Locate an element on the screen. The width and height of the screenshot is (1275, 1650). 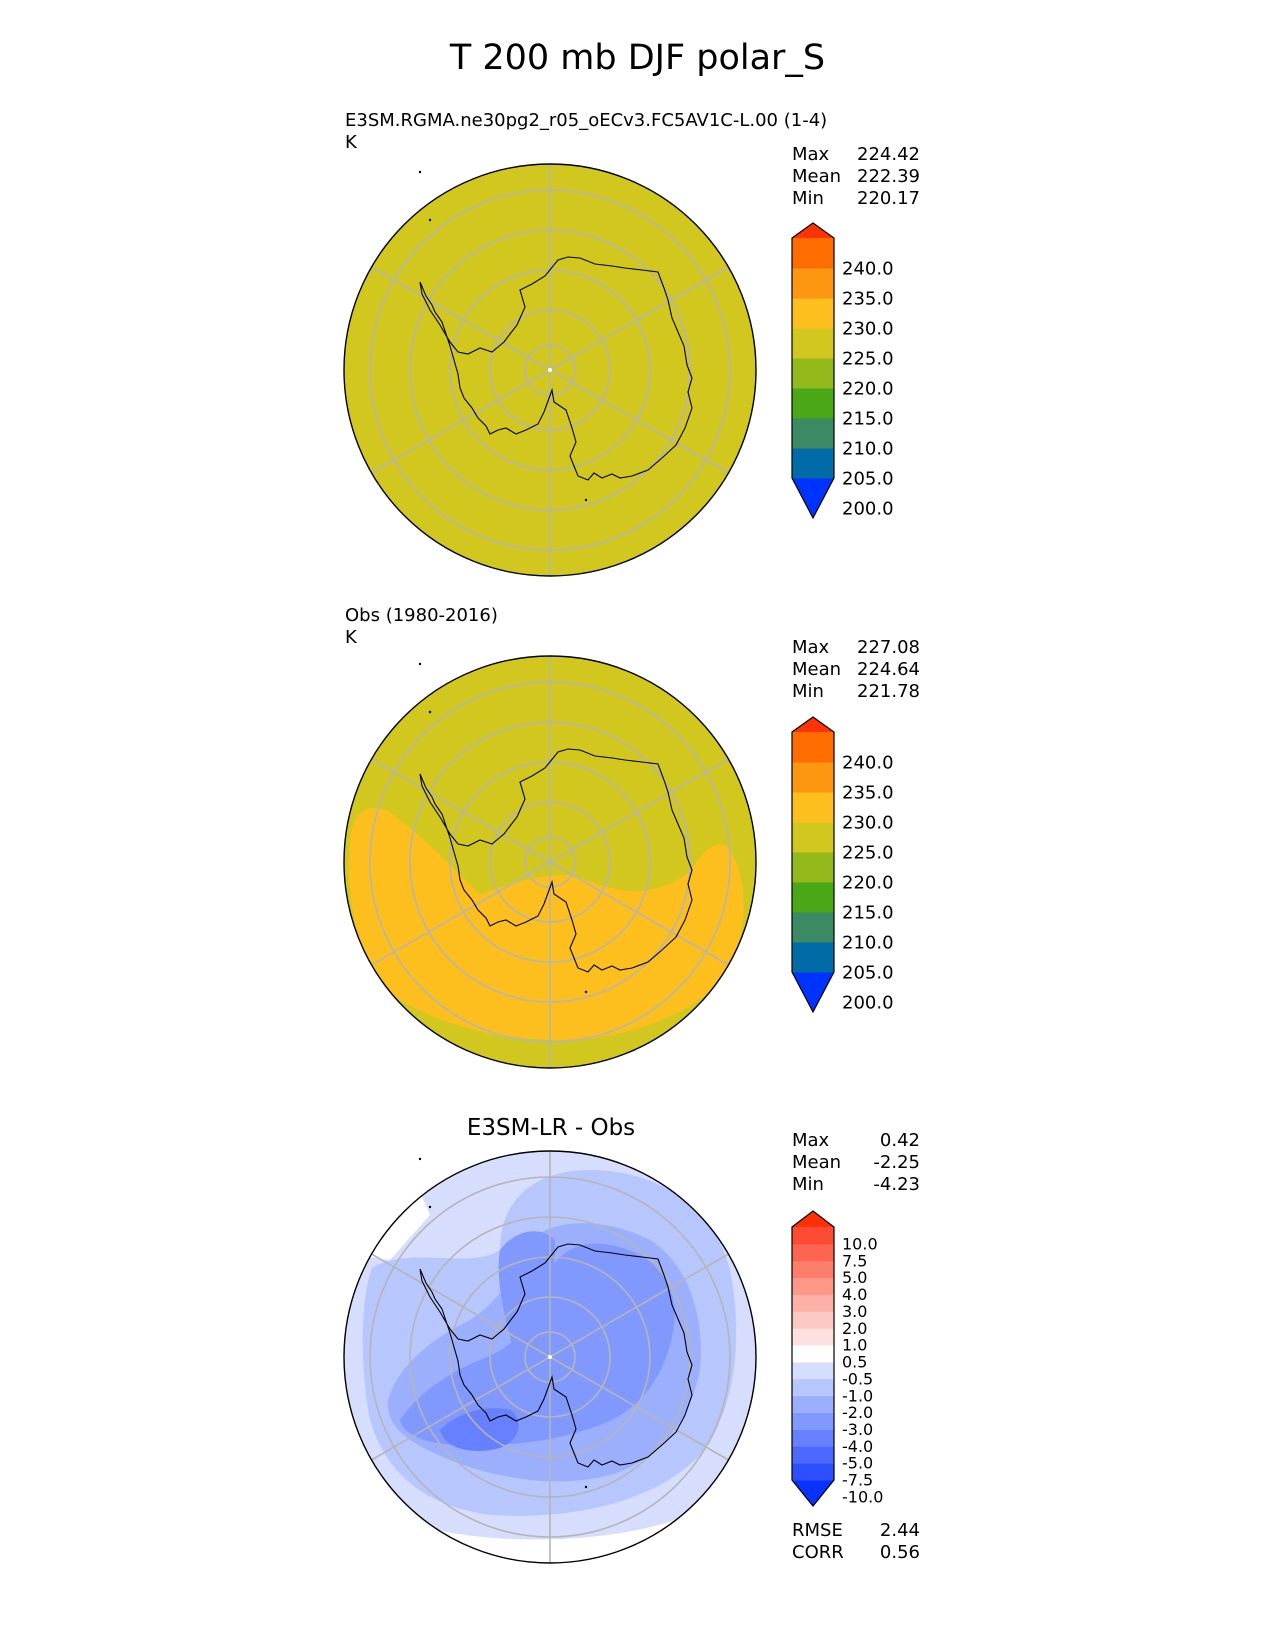
stat-value: 220.17 is located at coordinates (888, 198).